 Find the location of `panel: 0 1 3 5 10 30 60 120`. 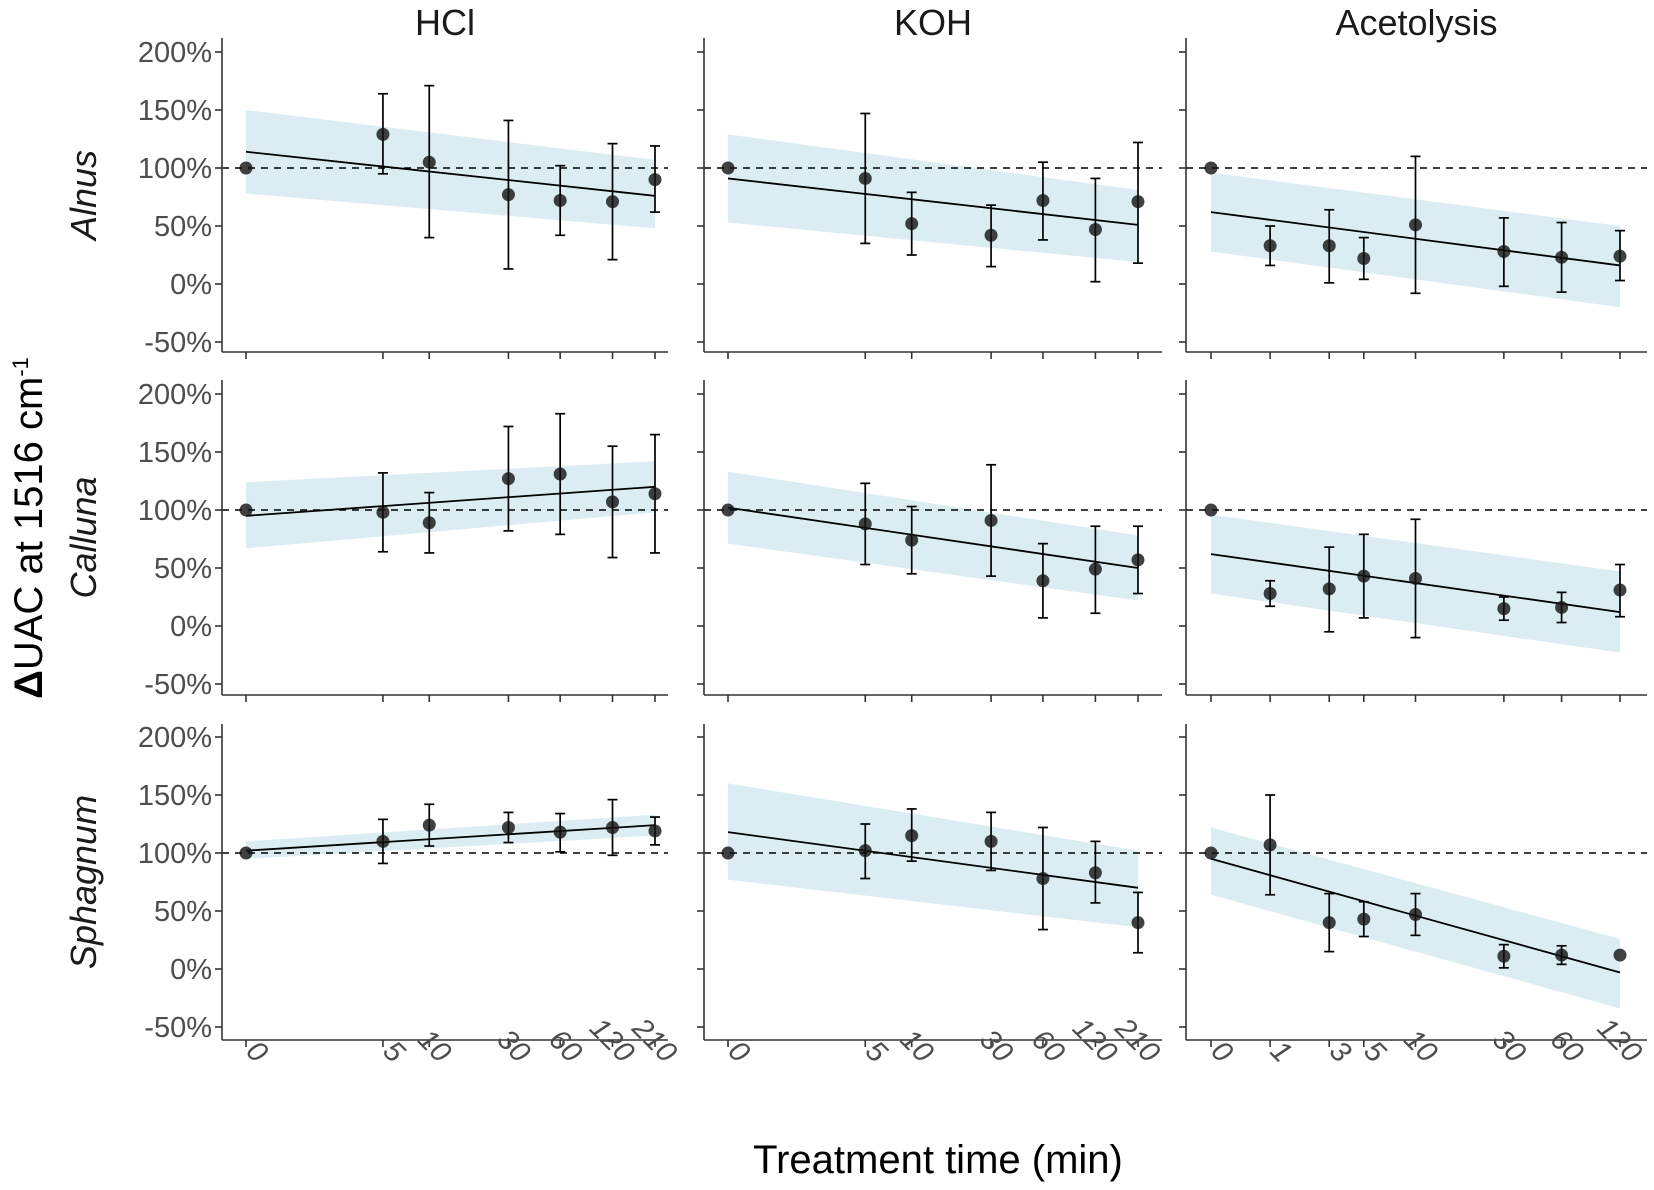

panel: 0 1 3 5 10 30 60 120 is located at coordinates (1413, 897).